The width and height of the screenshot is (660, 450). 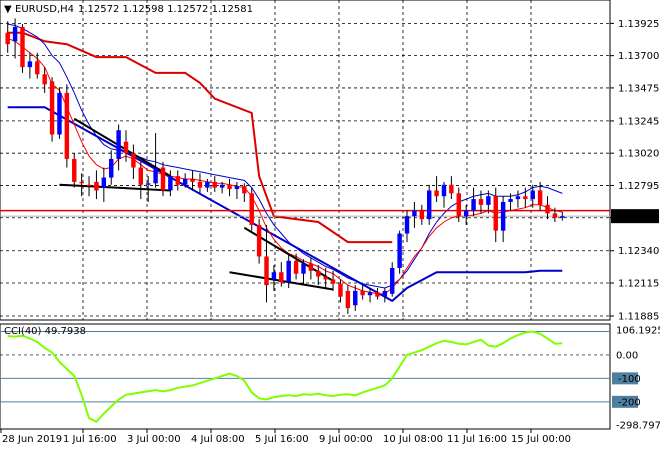 I want to click on cci-axis: 106.1925 0.00 -100 -200 -298.7977, so click(x=636, y=379).